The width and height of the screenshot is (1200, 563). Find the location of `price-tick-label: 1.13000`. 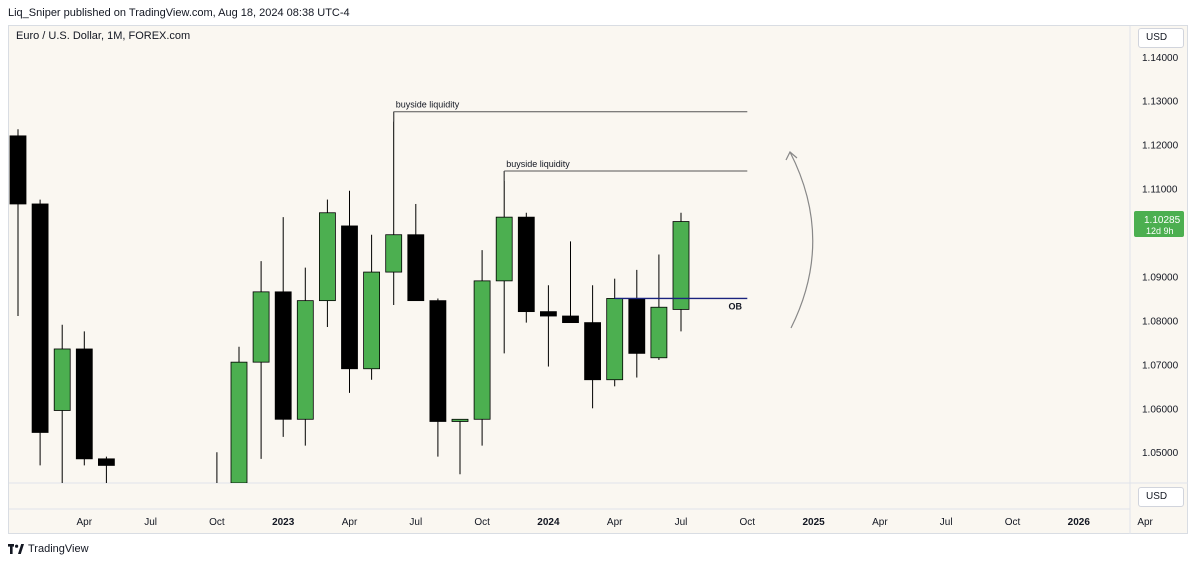

price-tick-label: 1.13000 is located at coordinates (1160, 102).